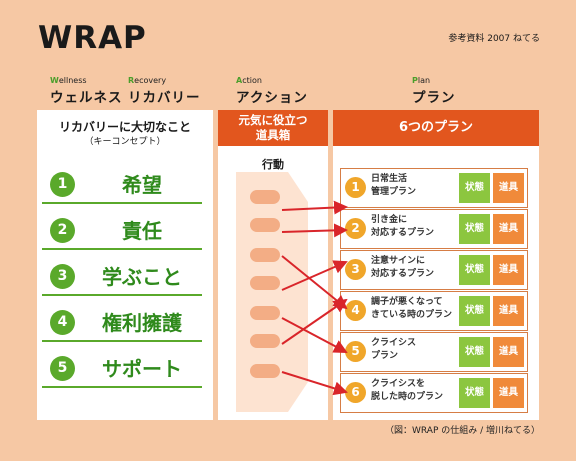 This screenshot has width=576, height=461. I want to click on plan-item-6: 6 クライシスを 脱した時のプラン 状態 道具, so click(434, 393).